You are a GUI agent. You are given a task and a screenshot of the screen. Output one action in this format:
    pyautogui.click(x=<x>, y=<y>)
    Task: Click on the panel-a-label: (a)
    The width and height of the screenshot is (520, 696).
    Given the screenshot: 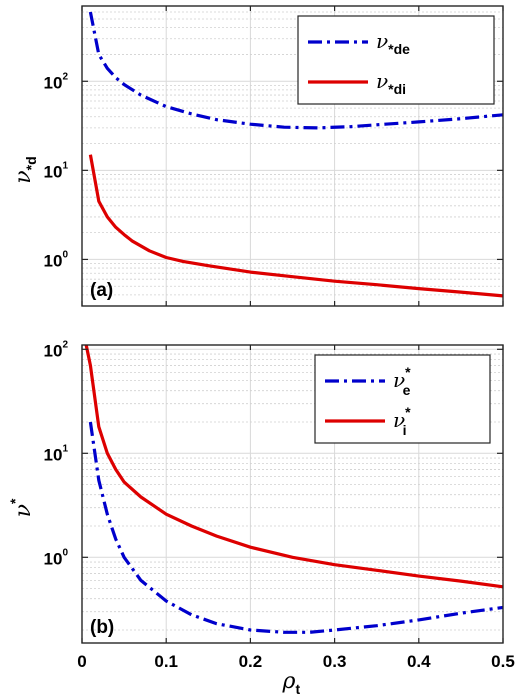 What is the action you would take?
    pyautogui.click(x=101, y=290)
    